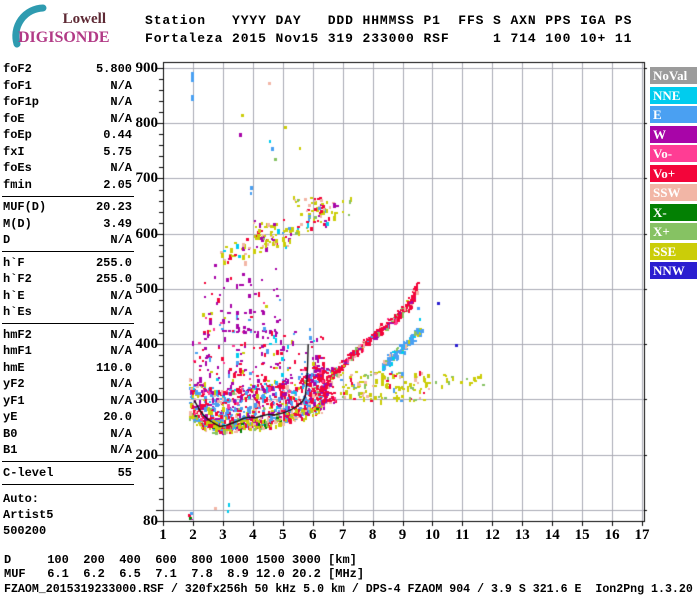 Image resolution: width=700 pixels, height=600 pixels. Describe the element at coordinates (673, 95) in the screenshot. I see `legend-item-nne: NNE` at that location.